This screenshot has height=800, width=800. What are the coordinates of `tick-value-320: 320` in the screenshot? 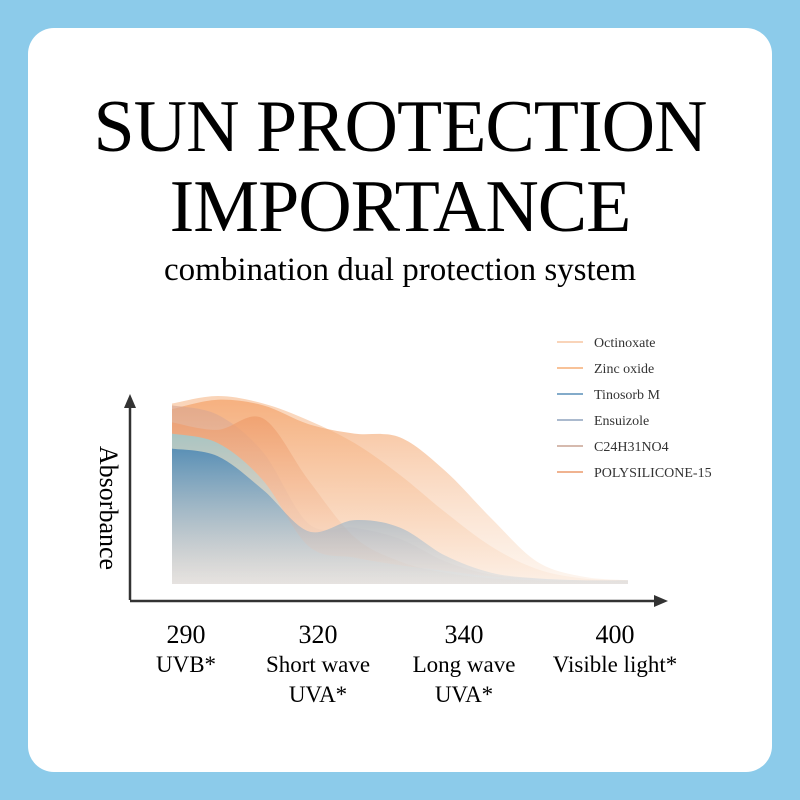 It's located at (318, 634).